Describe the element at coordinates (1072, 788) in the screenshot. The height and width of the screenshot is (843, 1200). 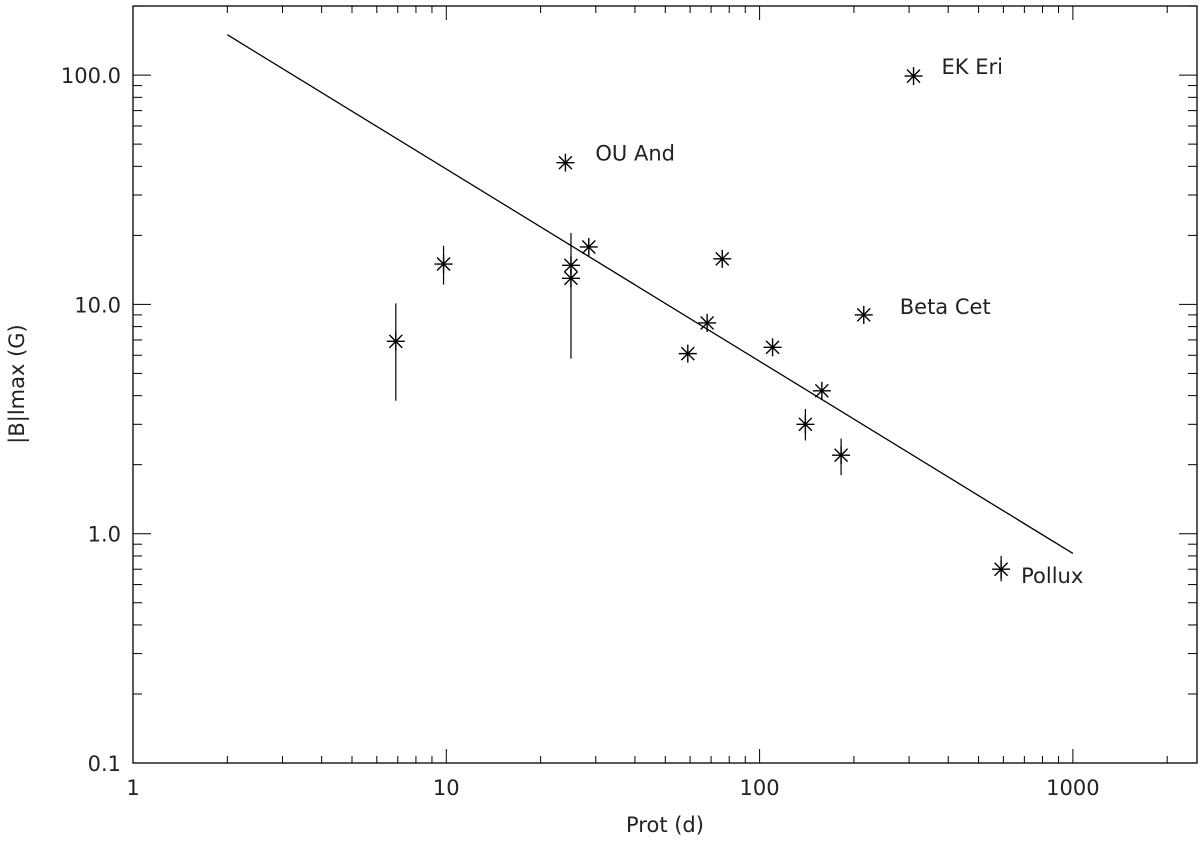
I see `x-tick-label: 1000` at that location.